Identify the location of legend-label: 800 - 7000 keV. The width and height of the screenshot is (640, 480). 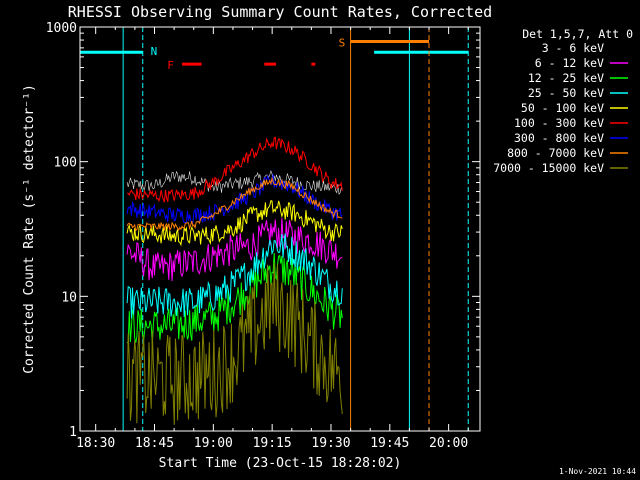
(555, 153).